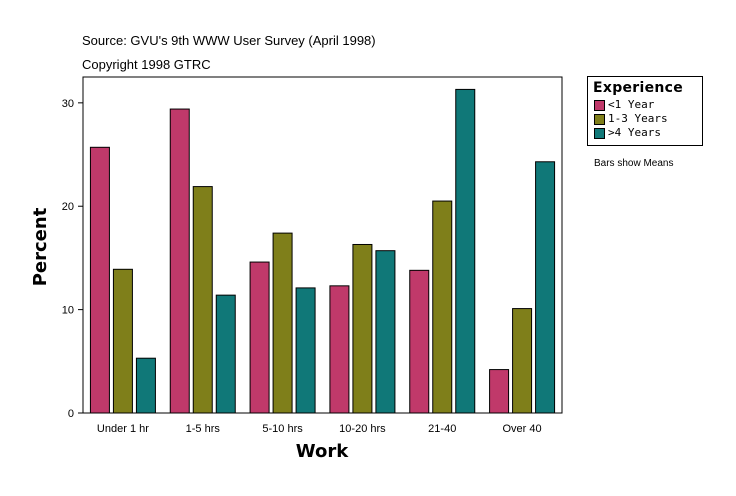 This screenshot has height=496, width=736. I want to click on y-axis: 0 10 20 30, so click(72, 259).